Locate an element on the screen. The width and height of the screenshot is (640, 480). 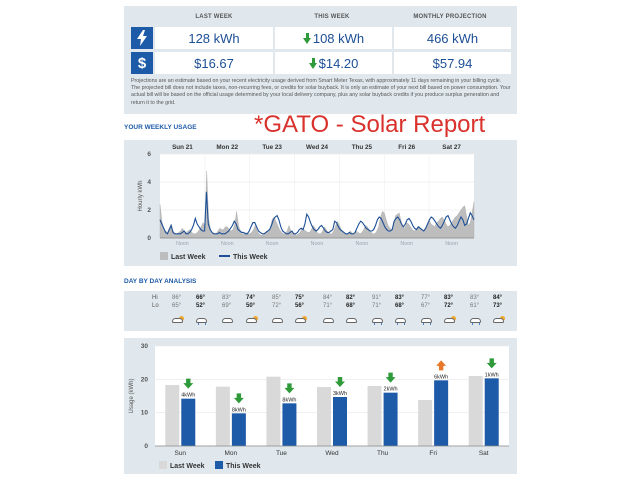
x-day-label: Mon 22 is located at coordinates (227, 147).